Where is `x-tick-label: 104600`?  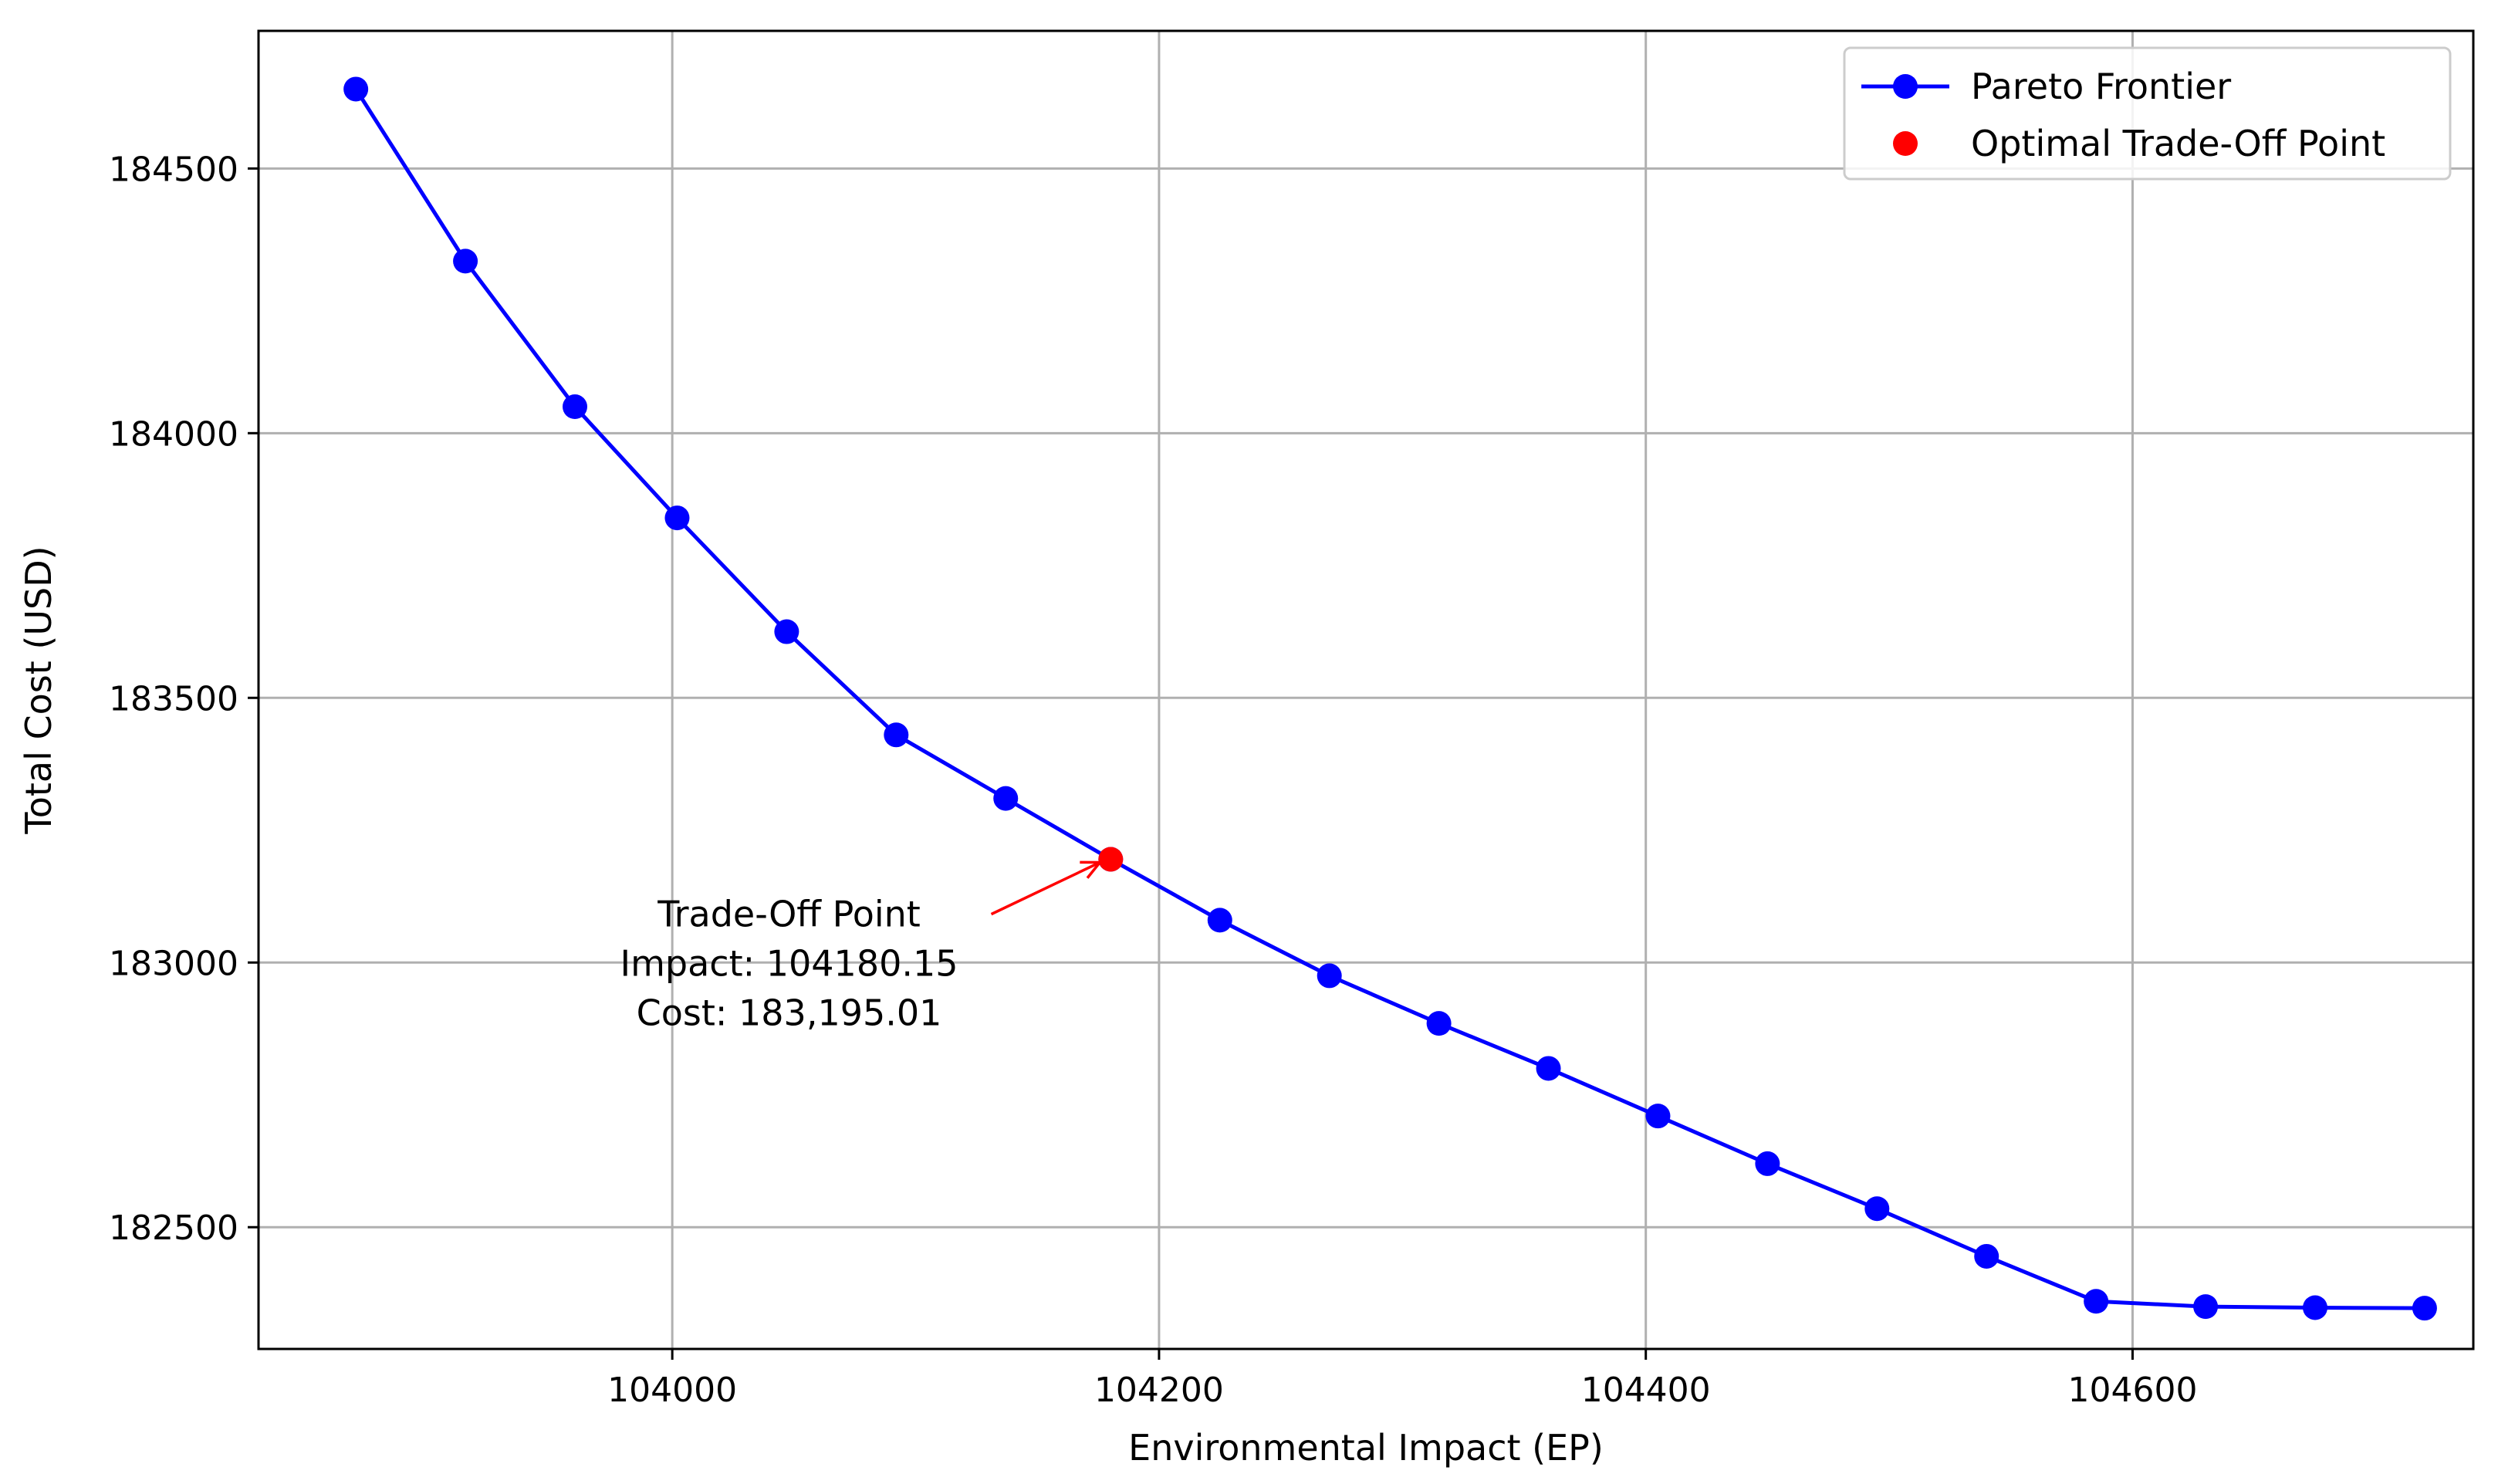
x-tick-label: 104600 is located at coordinates (2132, 1390).